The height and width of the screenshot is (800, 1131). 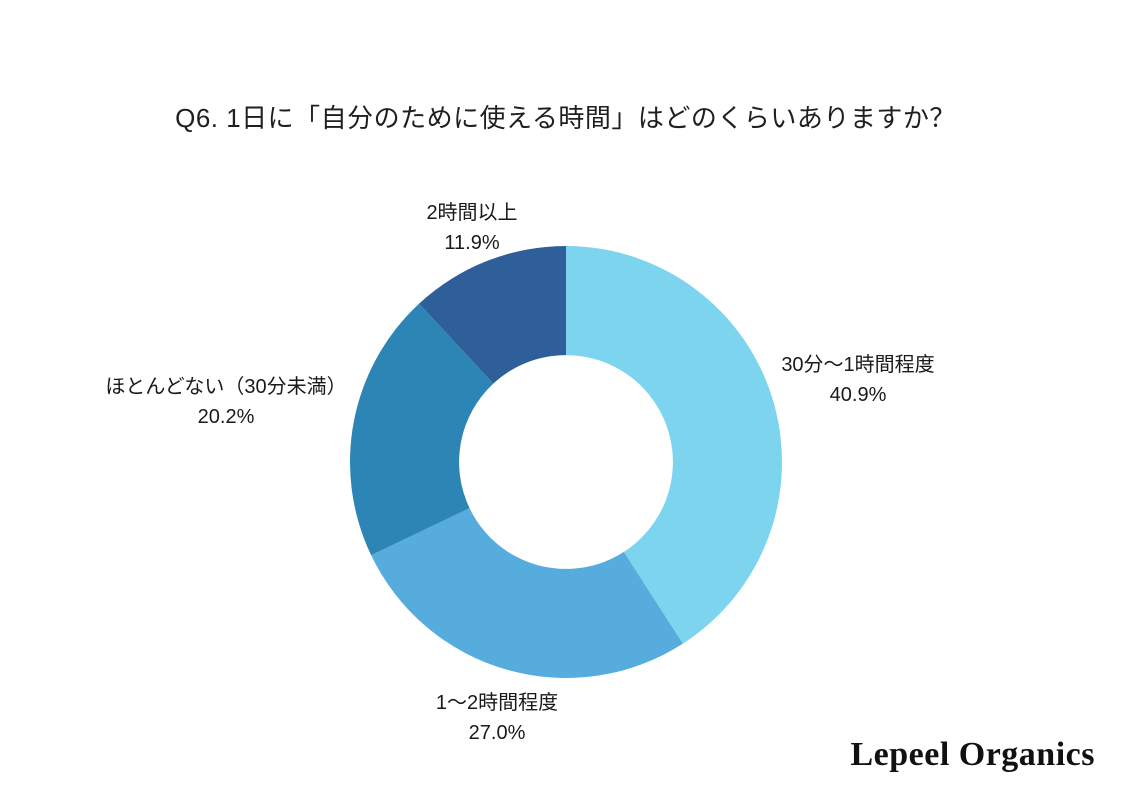 What do you see at coordinates (472, 243) in the screenshot?
I see `segment-percentage: 11.9%` at bounding box center [472, 243].